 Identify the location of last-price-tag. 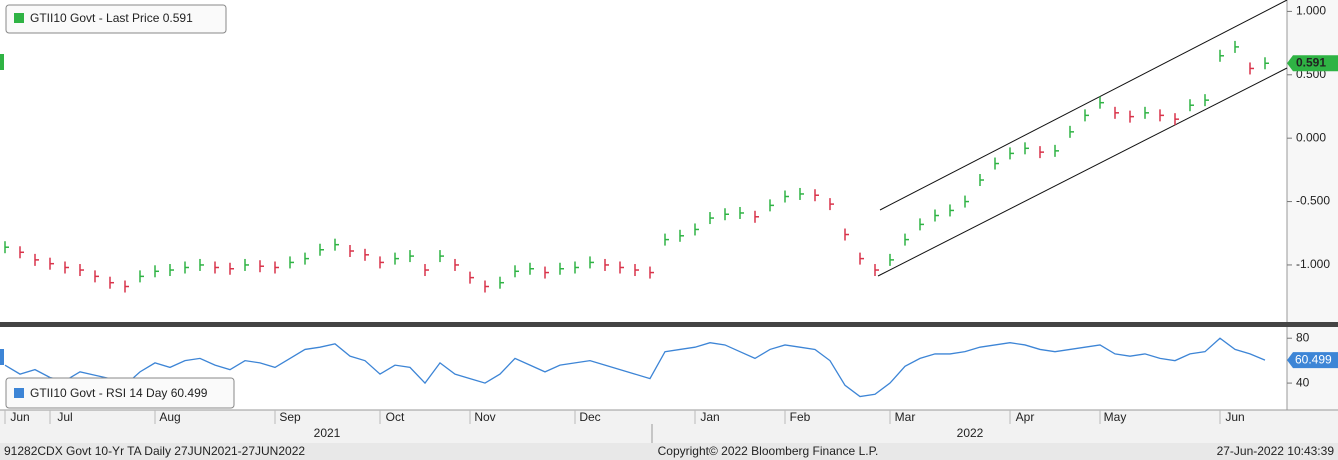
(1312, 63).